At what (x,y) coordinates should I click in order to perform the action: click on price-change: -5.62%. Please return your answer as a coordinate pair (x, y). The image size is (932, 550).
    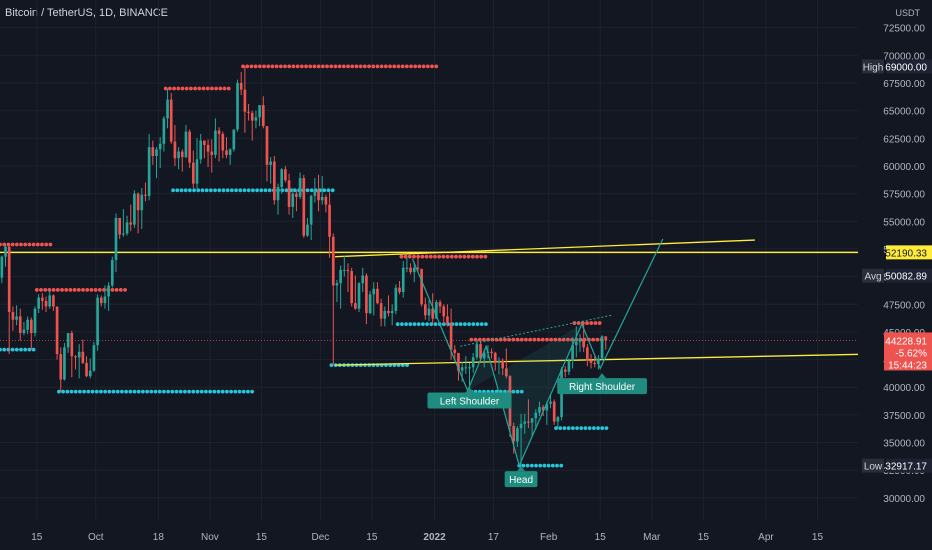
    Looking at the image, I should click on (911, 353).